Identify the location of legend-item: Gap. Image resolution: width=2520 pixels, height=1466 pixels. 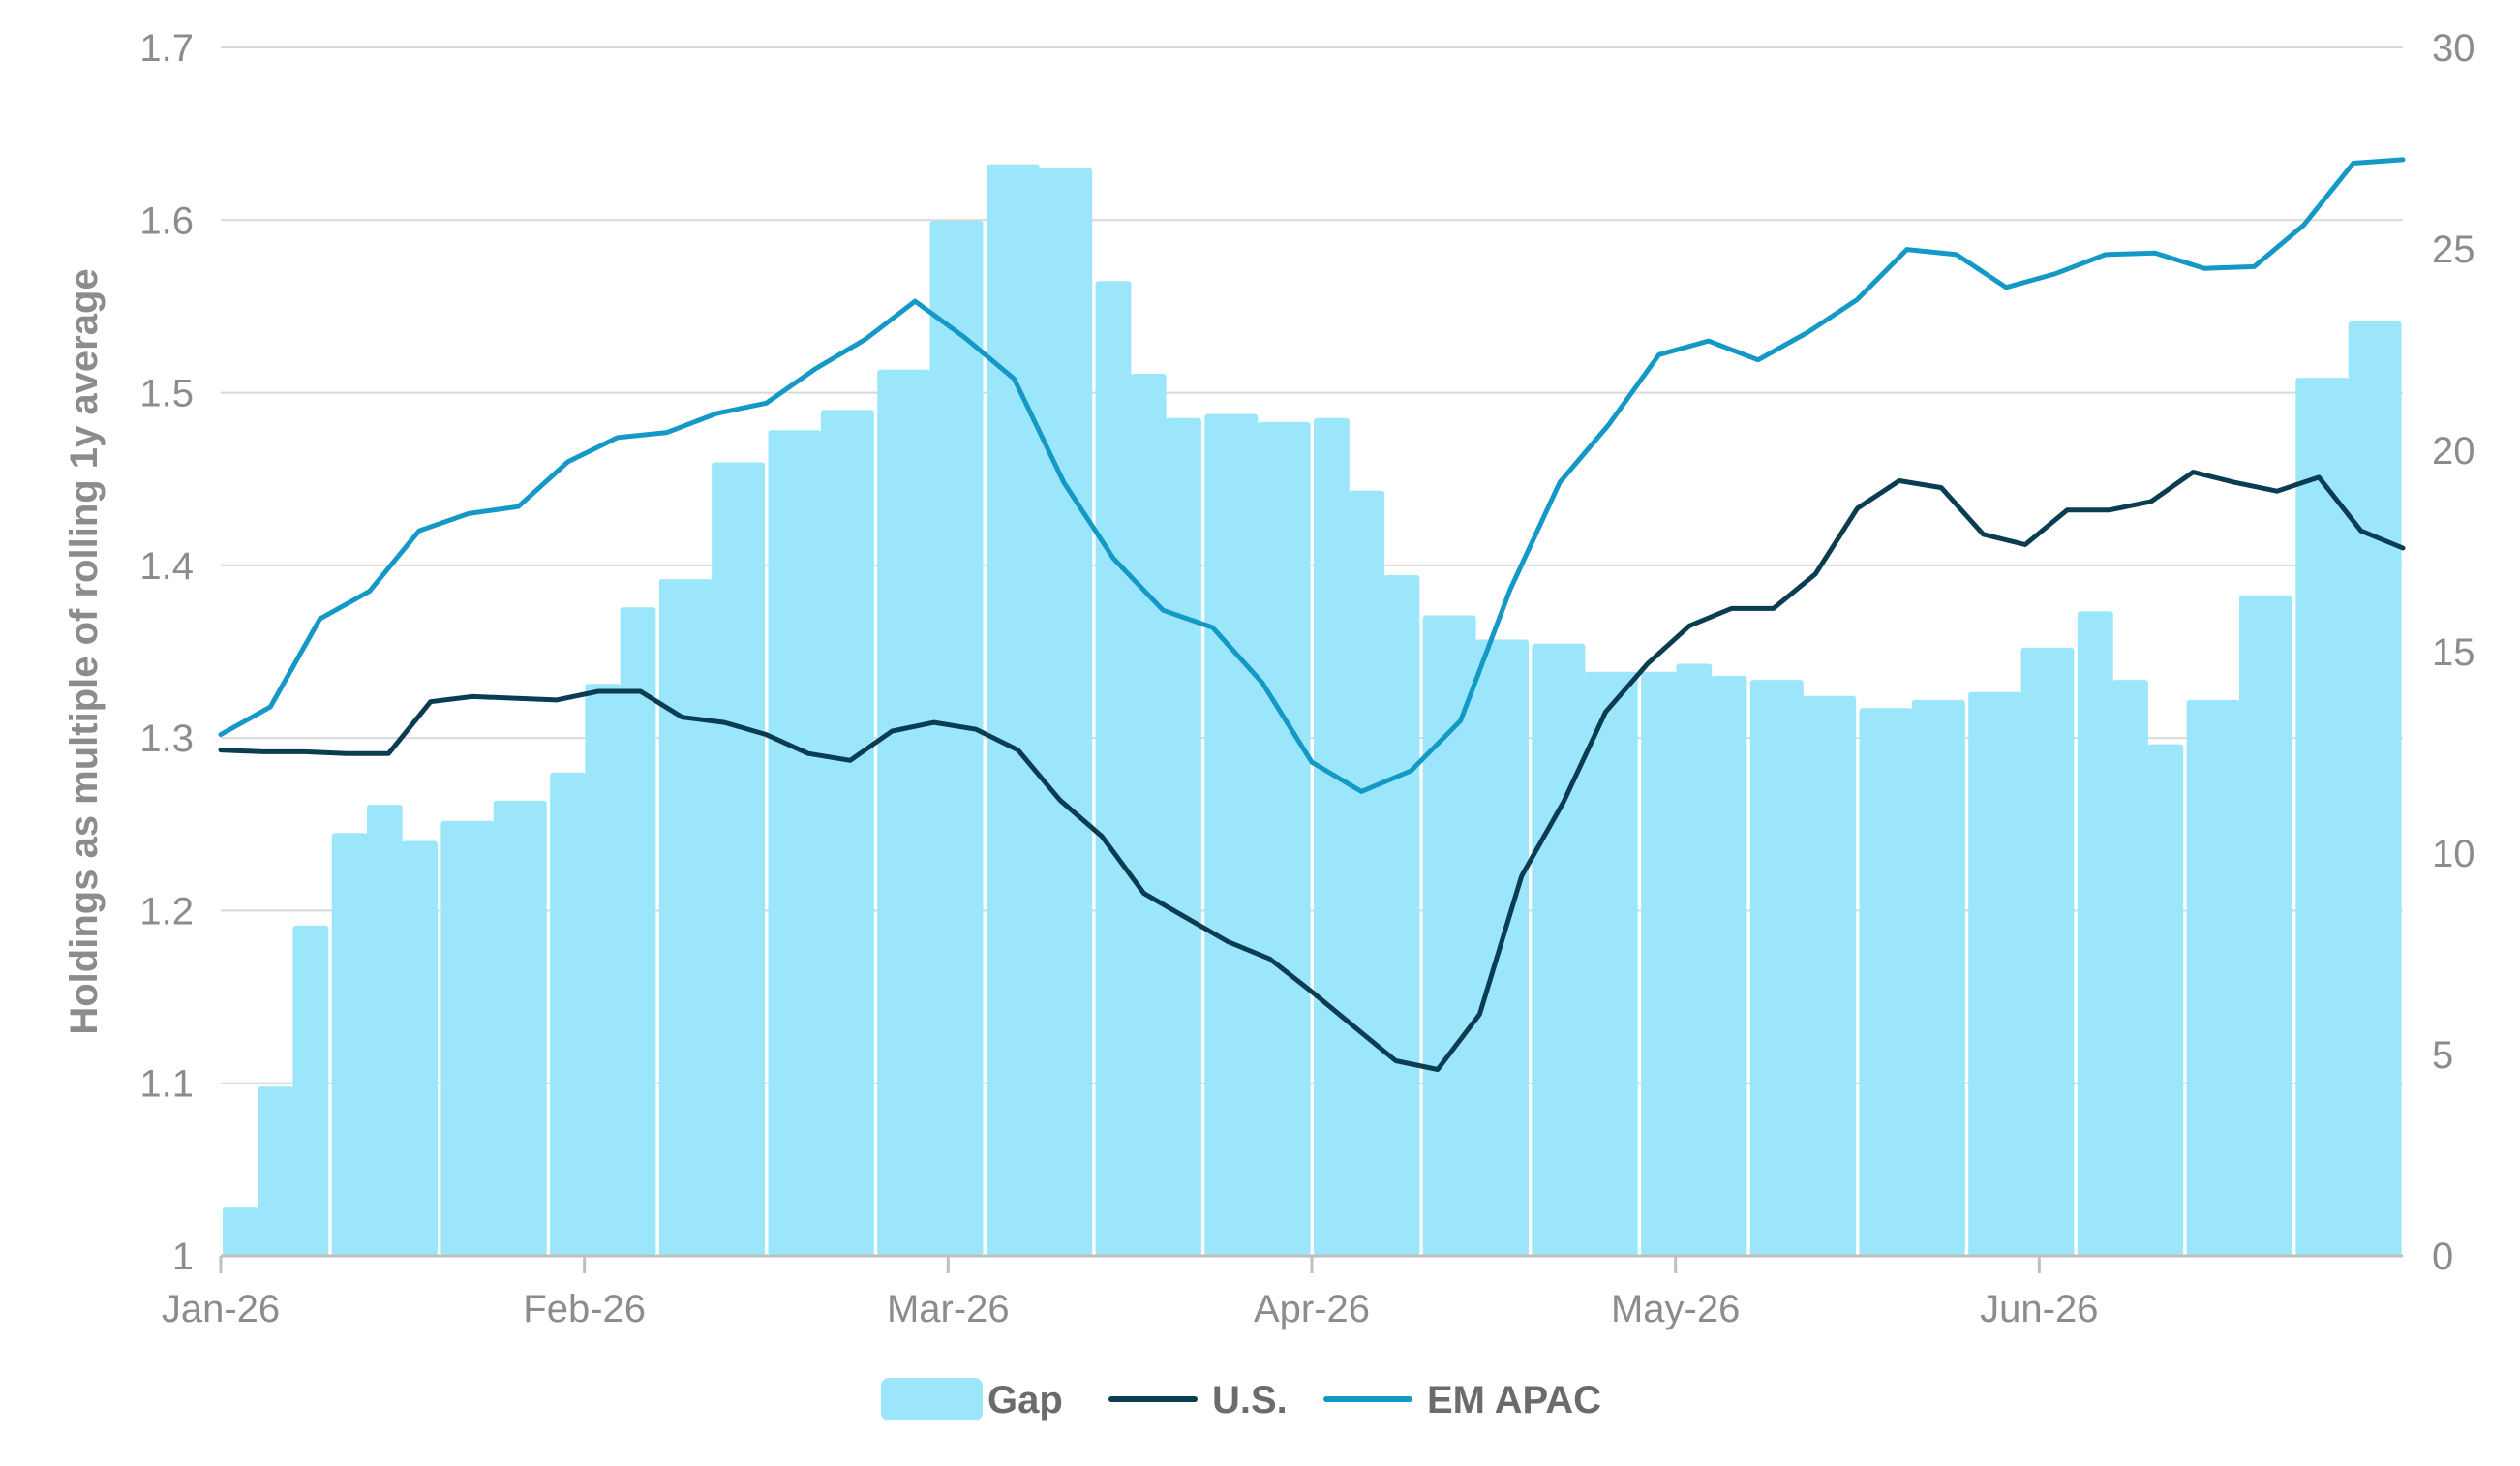
(972, 1399).